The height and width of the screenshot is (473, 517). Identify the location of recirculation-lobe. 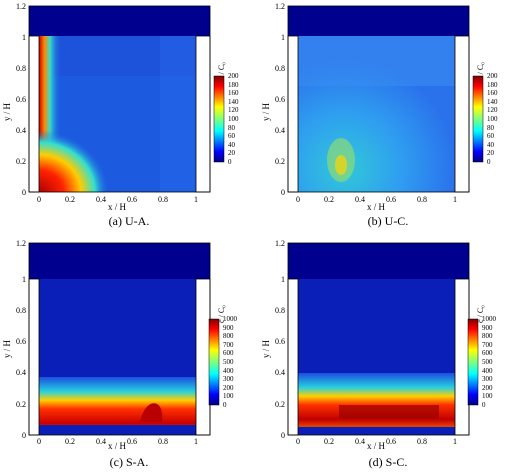
(151, 412).